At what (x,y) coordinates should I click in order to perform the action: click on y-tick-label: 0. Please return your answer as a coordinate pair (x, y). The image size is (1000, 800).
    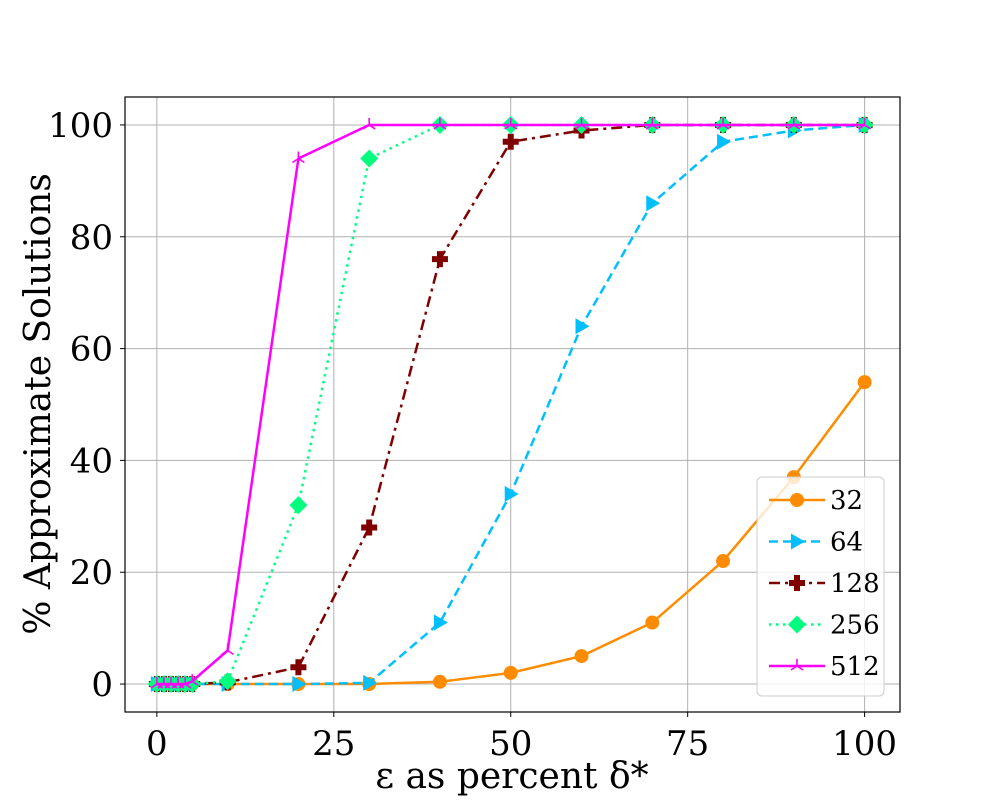
    Looking at the image, I should click on (102, 685).